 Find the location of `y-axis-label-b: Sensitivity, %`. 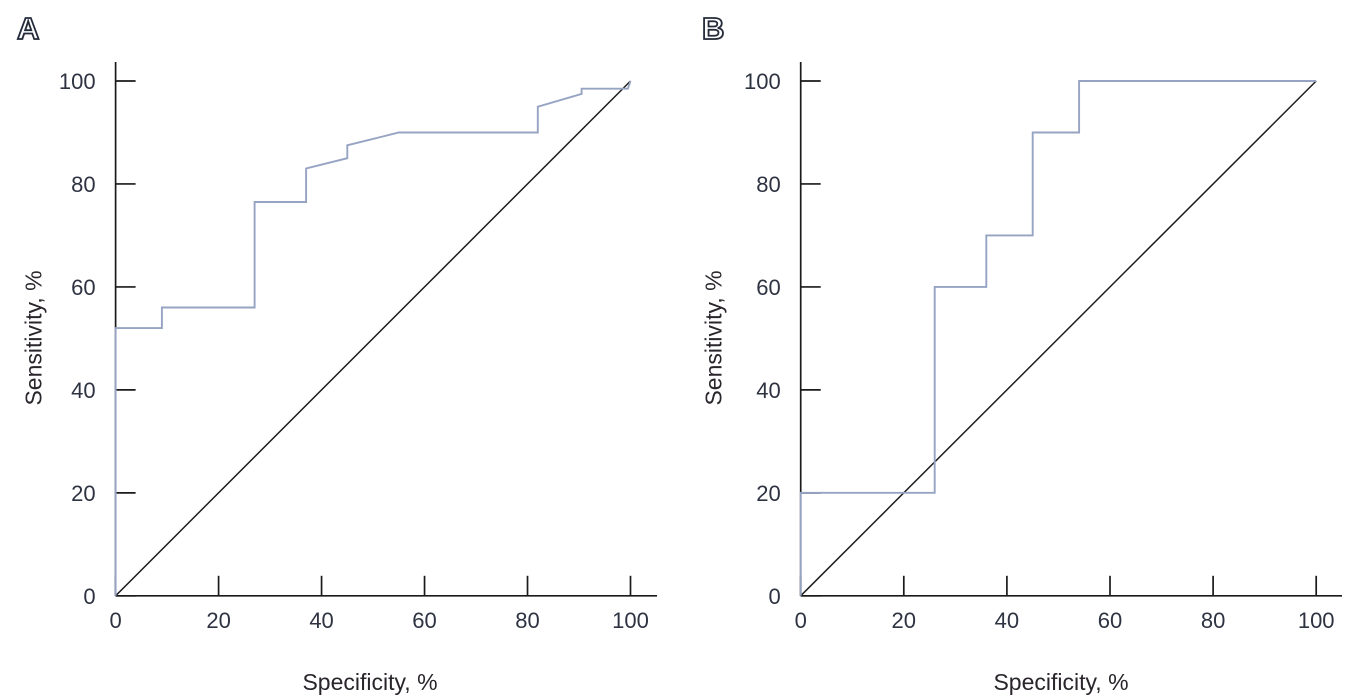

y-axis-label-b: Sensitivity, % is located at coordinates (713, 338).